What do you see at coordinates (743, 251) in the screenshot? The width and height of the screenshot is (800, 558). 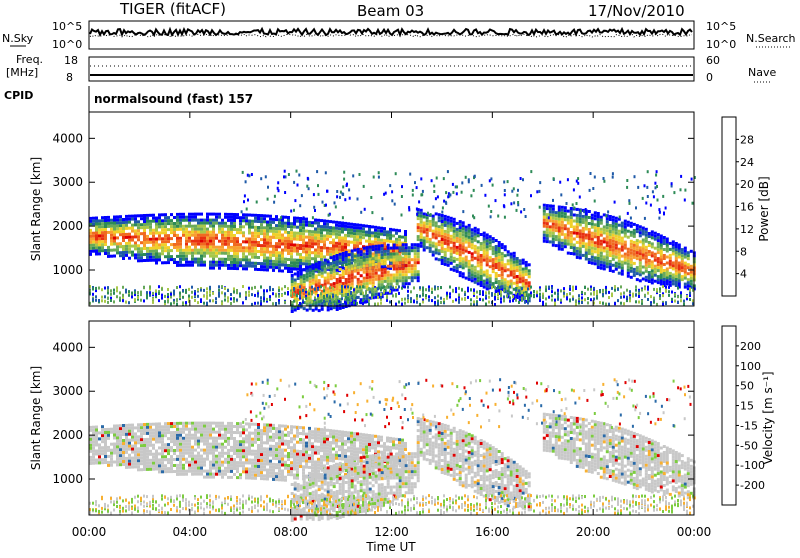 I see `colorbar-tick-label: 8` at bounding box center [743, 251].